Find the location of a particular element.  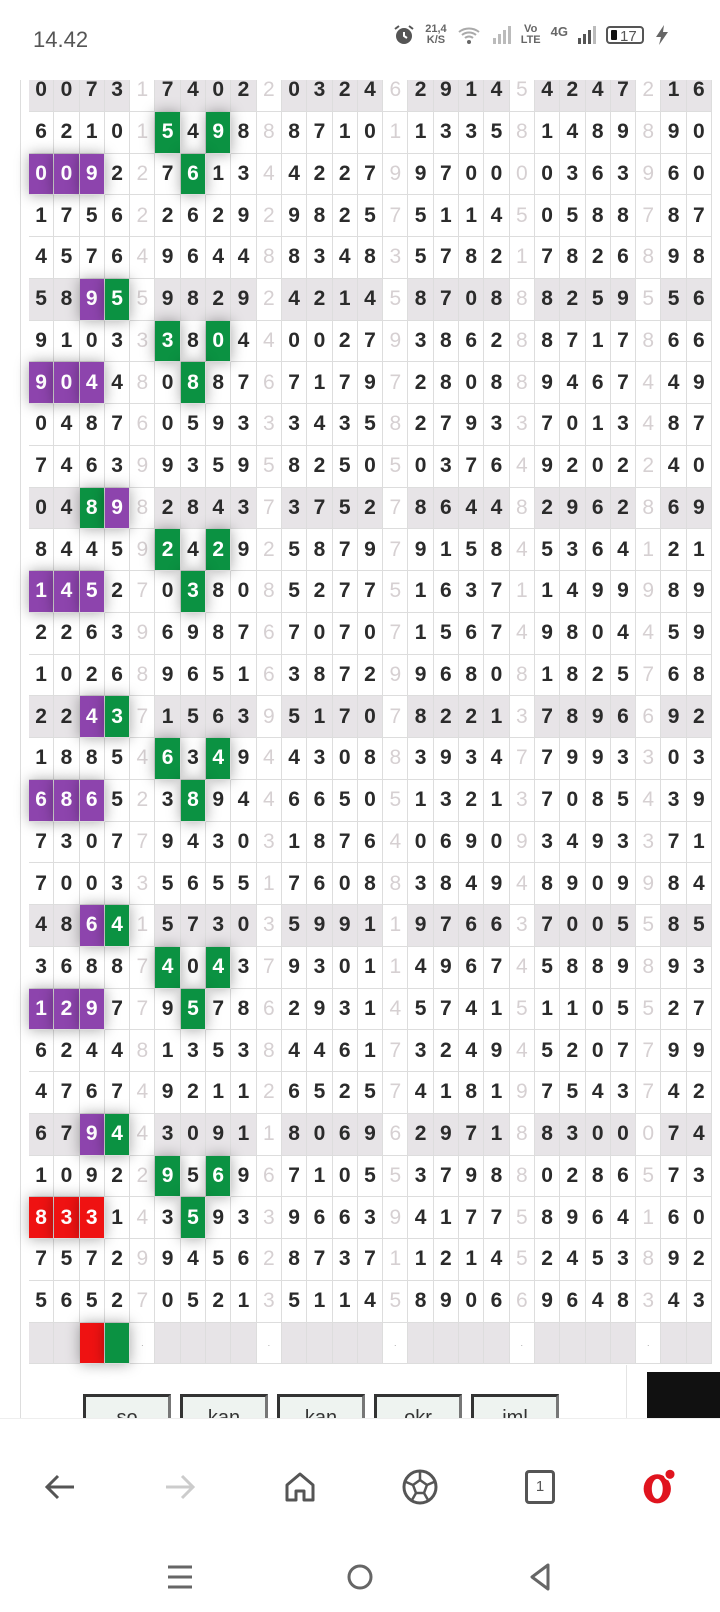

home-nav-button is located at coordinates (360, 1577).